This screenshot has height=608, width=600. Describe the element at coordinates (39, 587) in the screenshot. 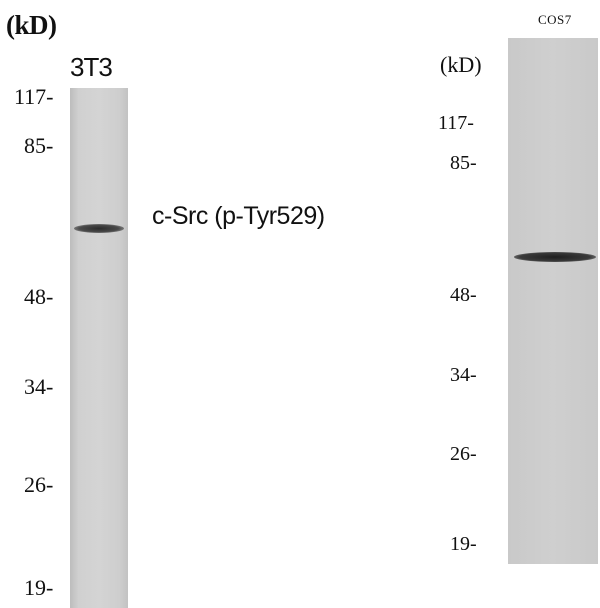

I see `left-marker-19: 19-` at that location.